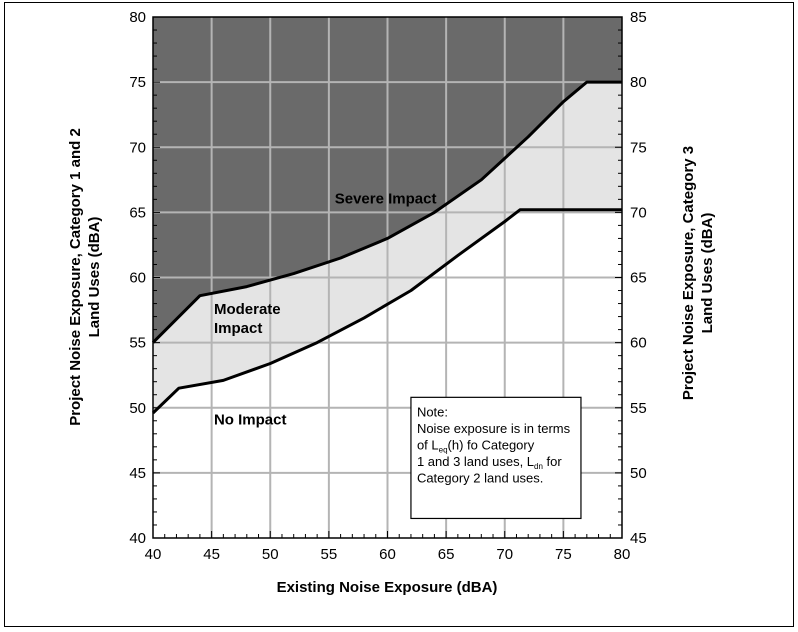 The width and height of the screenshot is (798, 632). I want to click on y-tick-label: 75, so click(137, 82).